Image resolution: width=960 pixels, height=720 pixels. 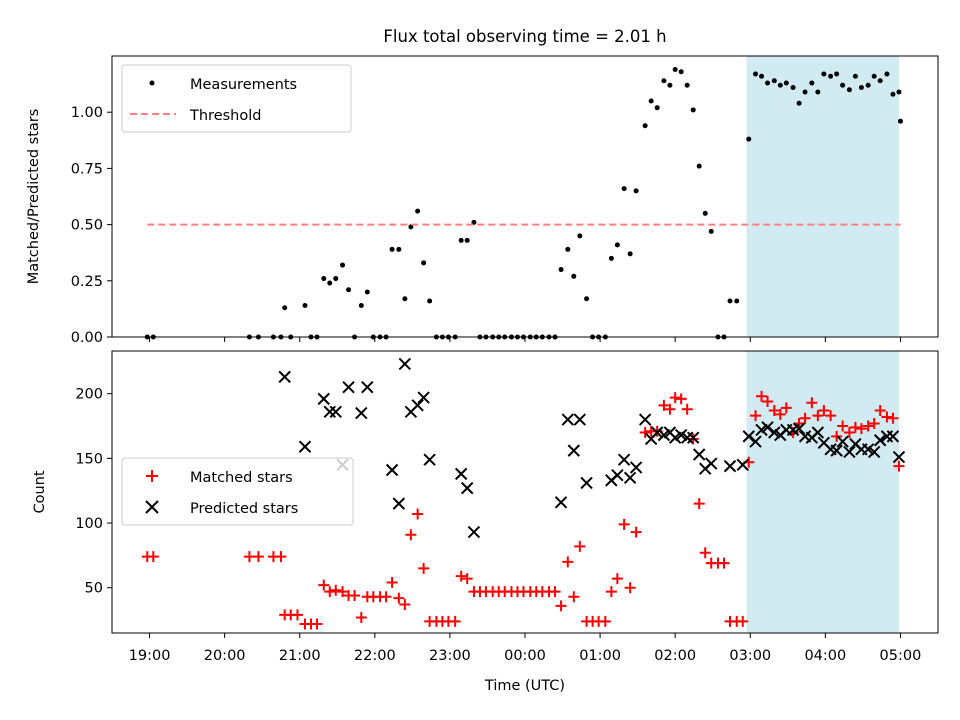 What do you see at coordinates (87, 282) in the screenshot?
I see `y-tick-label: 0.25` at bounding box center [87, 282].